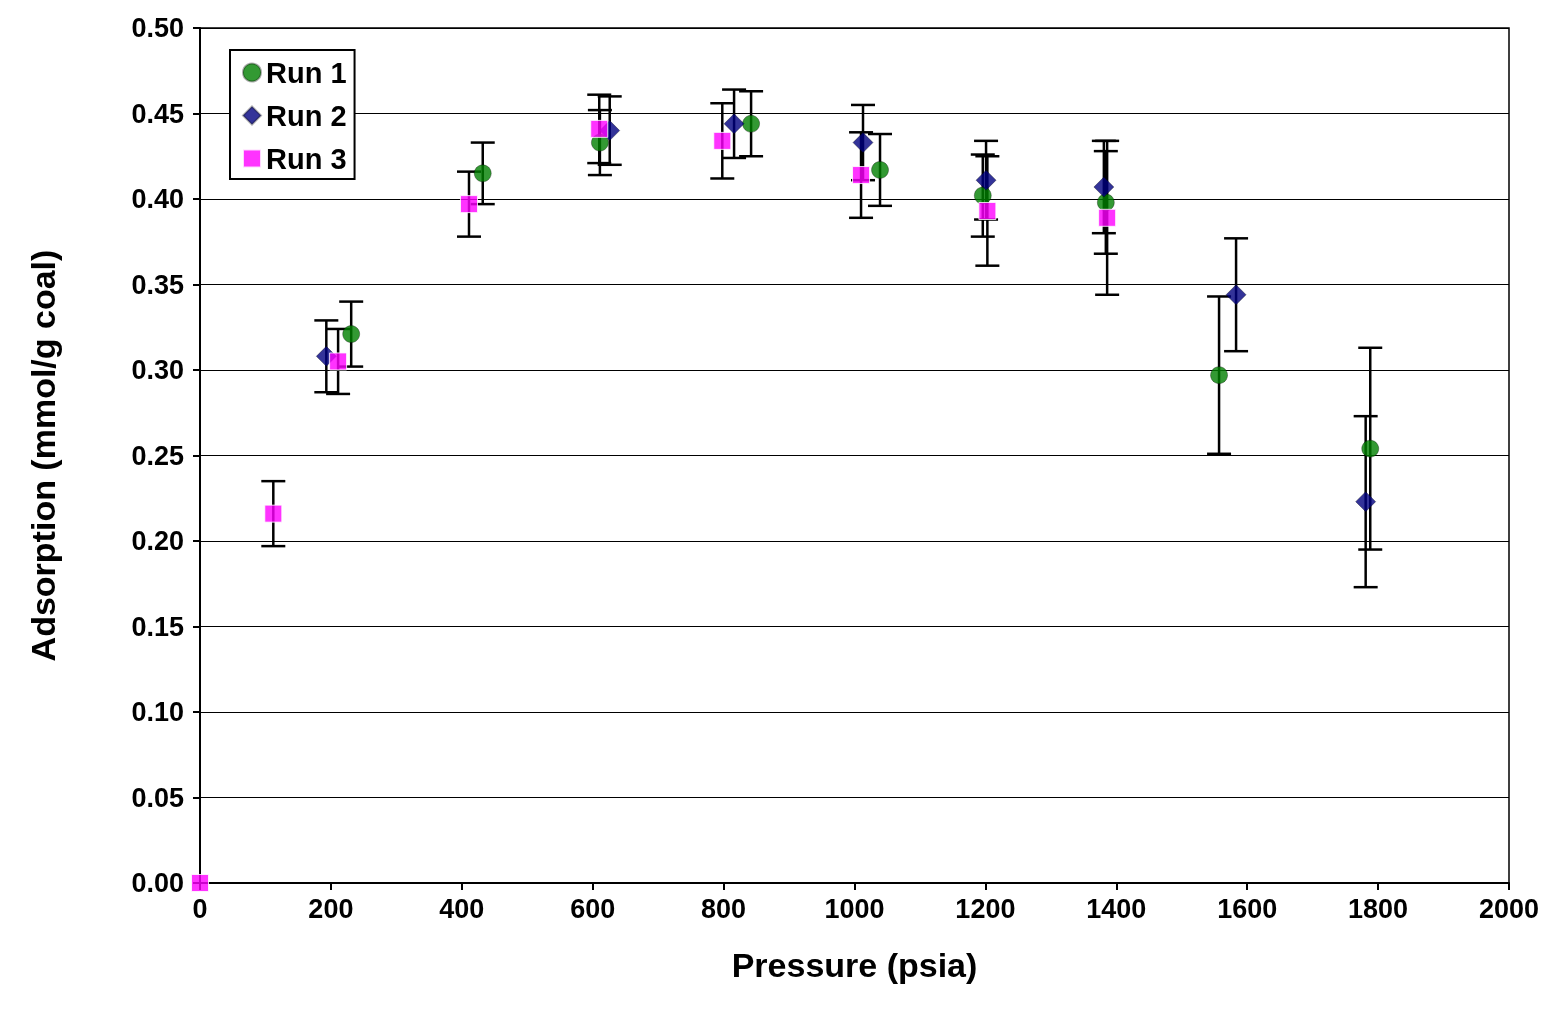  What do you see at coordinates (1378, 908) in the screenshot?
I see `x-tick-label: 1800` at bounding box center [1378, 908].